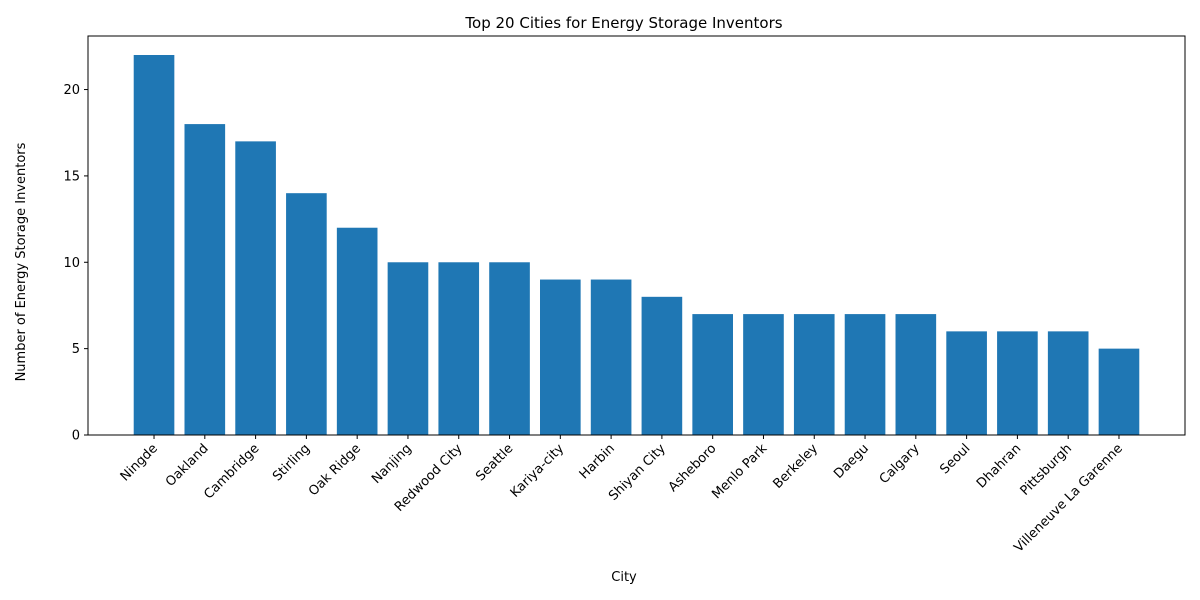  What do you see at coordinates (538, 471) in the screenshot?
I see `x-tick-label: Kariya-city` at bounding box center [538, 471].